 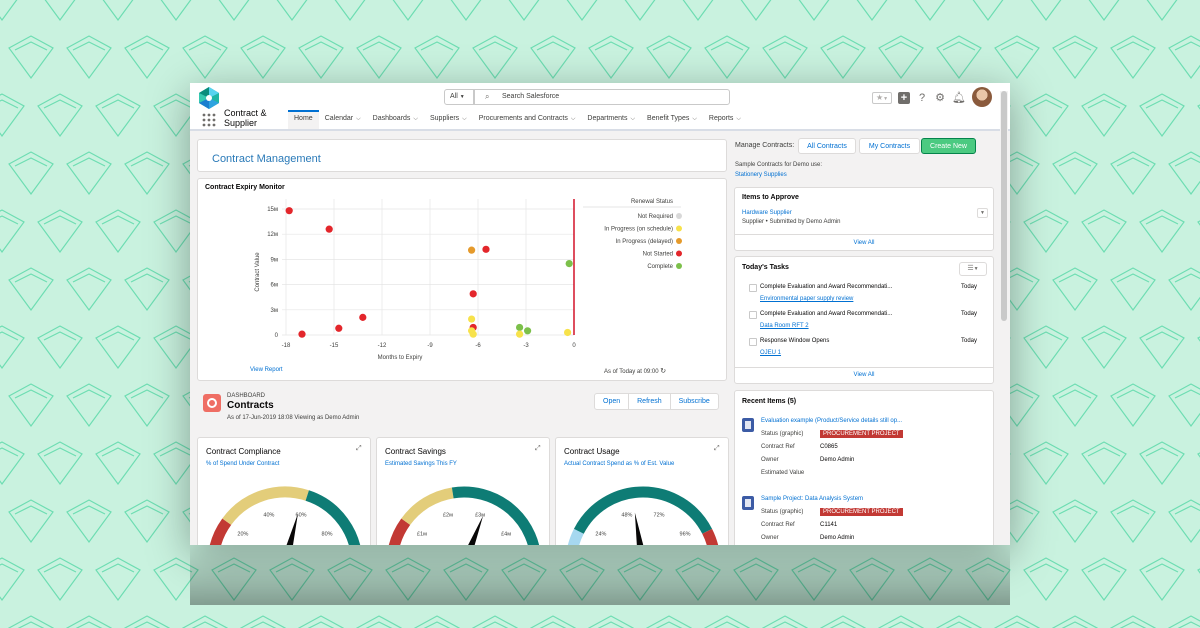 What do you see at coordinates (922, 98) in the screenshot?
I see `help-icon: ?` at bounding box center [922, 98].